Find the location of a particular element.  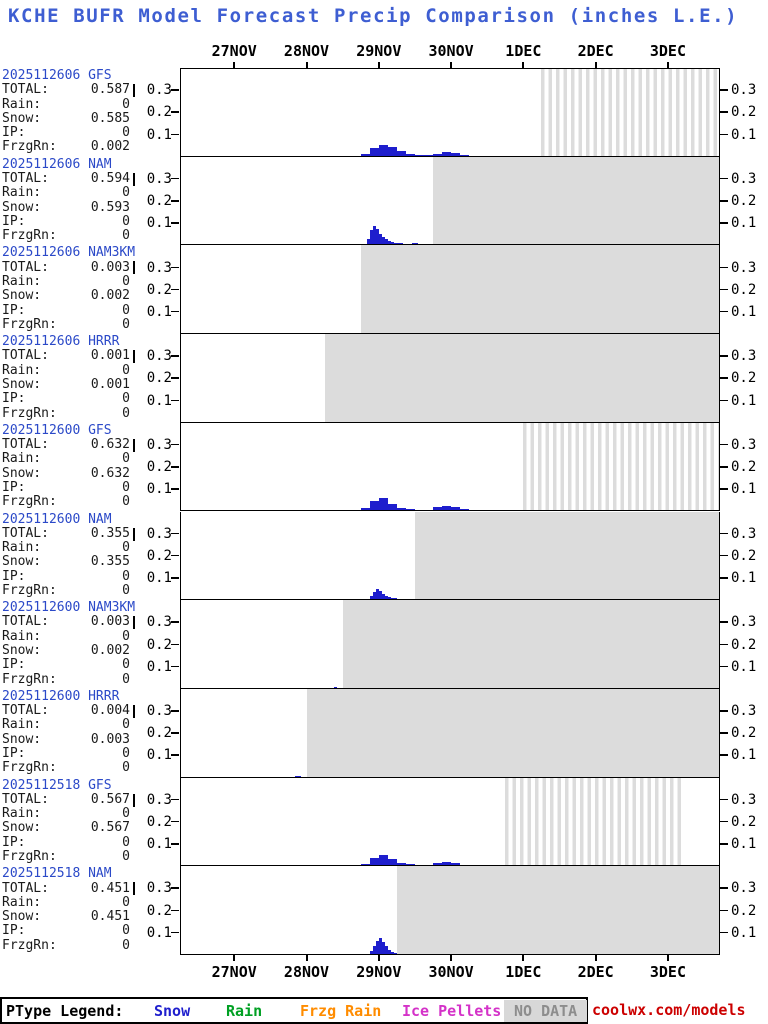

x-tick-label: 27NOV is located at coordinates (234, 972).